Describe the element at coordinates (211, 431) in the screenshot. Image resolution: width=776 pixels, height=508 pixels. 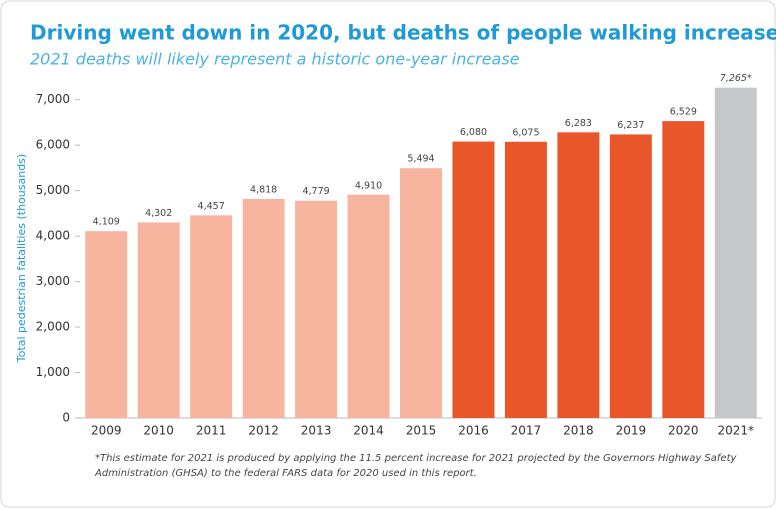
I see `x-tick-label: 2011` at that location.